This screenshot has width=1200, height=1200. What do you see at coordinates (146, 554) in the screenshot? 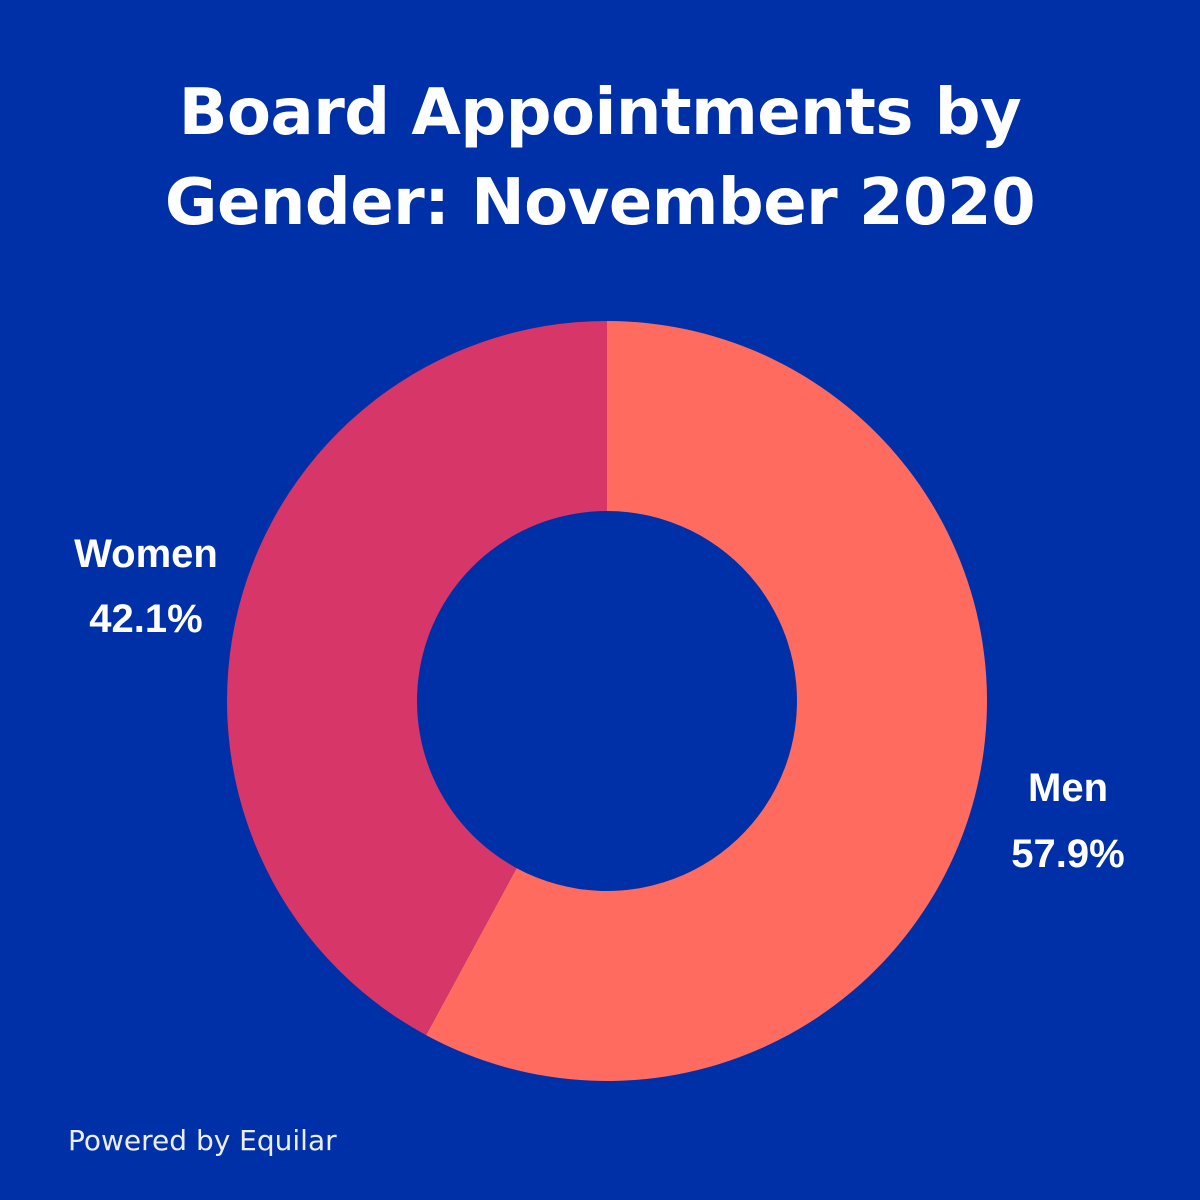
I see `slice-label-women: Women` at bounding box center [146, 554].